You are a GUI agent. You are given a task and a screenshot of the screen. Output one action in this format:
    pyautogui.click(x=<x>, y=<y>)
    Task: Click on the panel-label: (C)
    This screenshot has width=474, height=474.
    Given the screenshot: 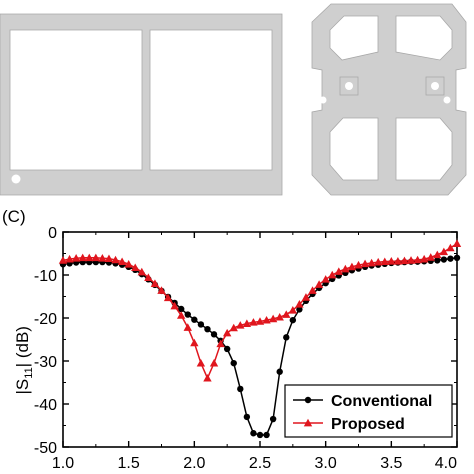 What is the action you would take?
    pyautogui.click(x=14, y=216)
    